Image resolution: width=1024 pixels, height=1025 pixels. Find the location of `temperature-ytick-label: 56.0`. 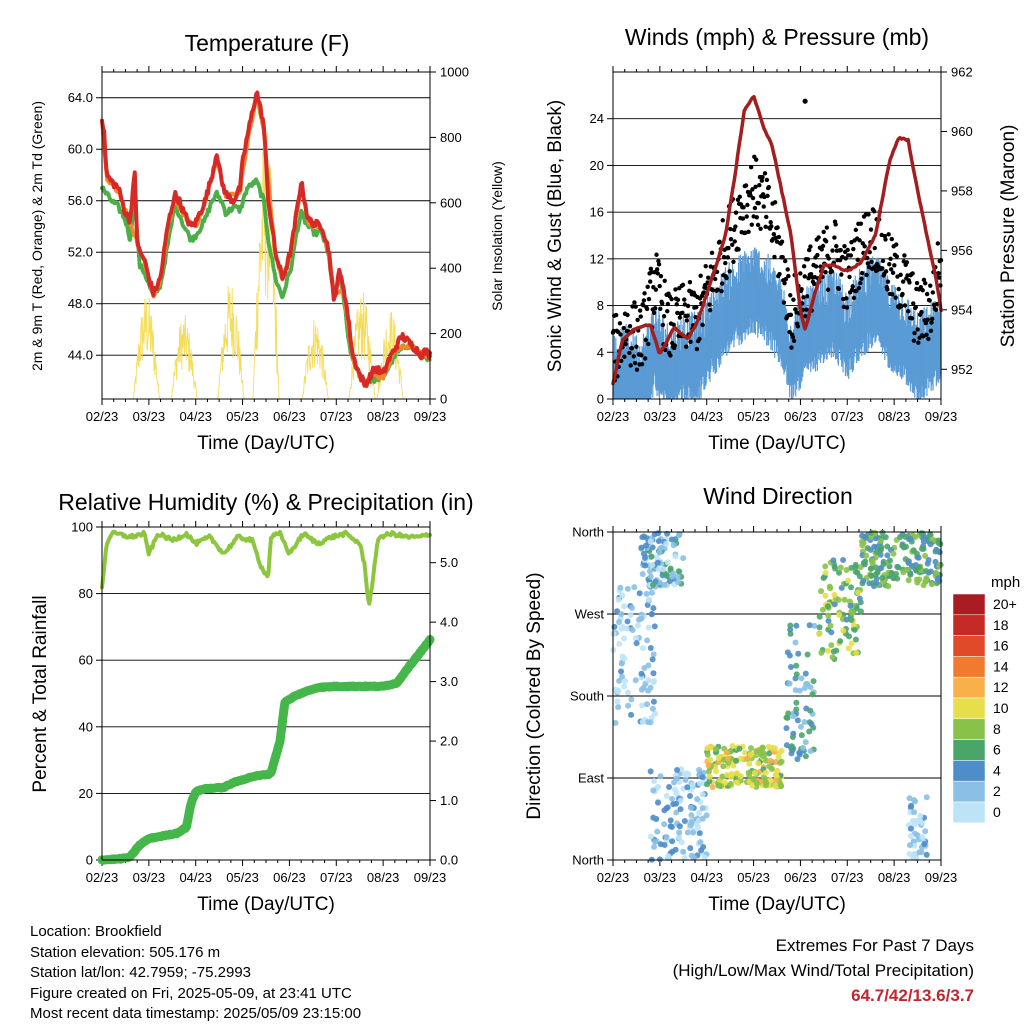

temperature-ytick-label: 56.0 is located at coordinates (80, 200).